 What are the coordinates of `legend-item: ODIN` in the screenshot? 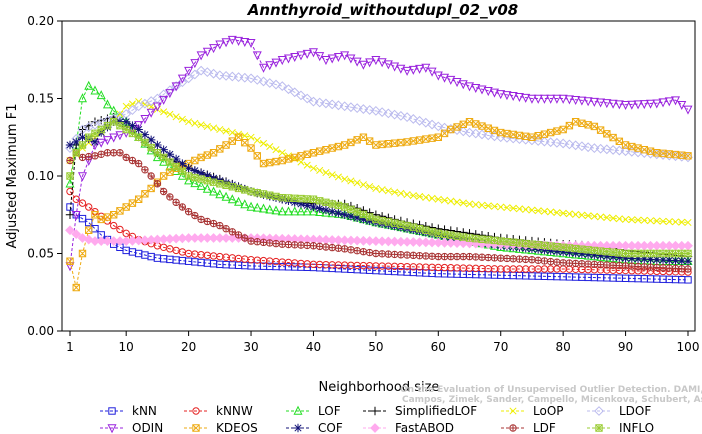 It's located at (131, 427).